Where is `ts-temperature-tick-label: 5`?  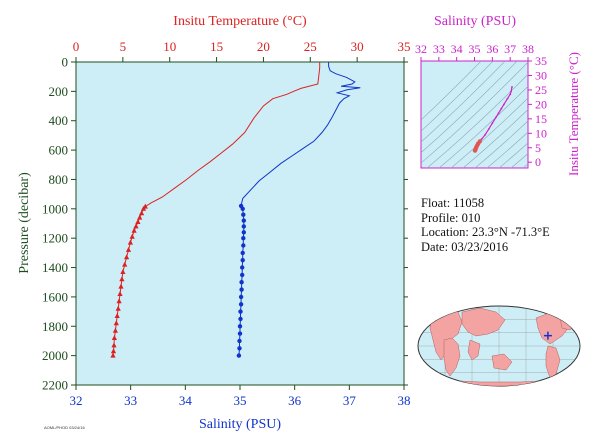
ts-temperature-tick-label: 5 is located at coordinates (538, 148).